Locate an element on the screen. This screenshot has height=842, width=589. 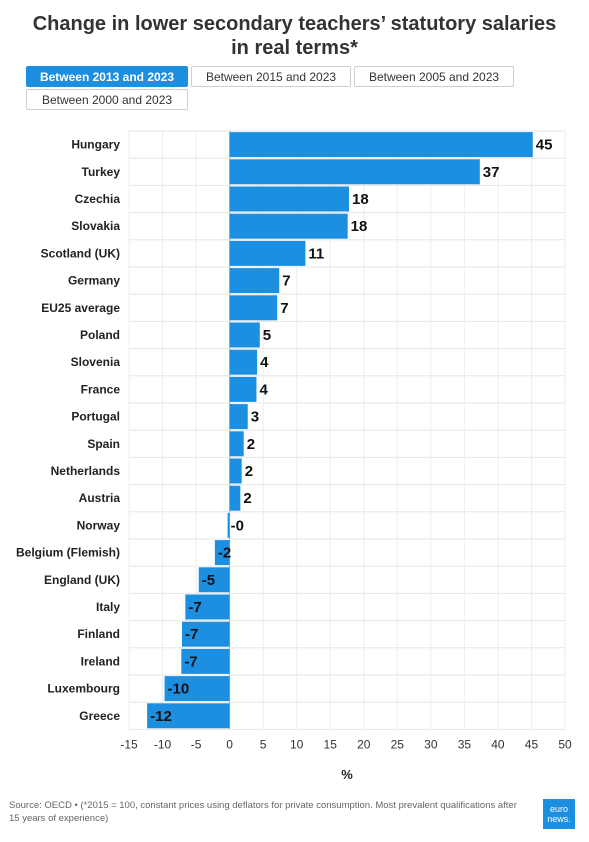
x-tick-label: -10 is located at coordinates (163, 744).